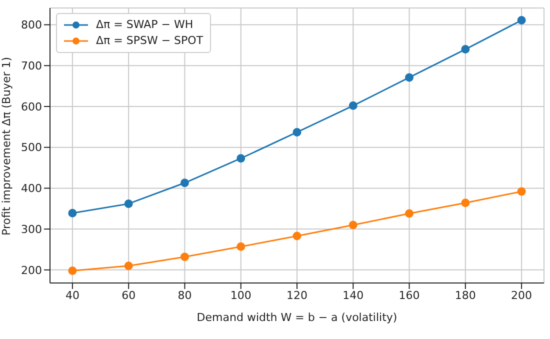 Image resolution: width=550 pixels, height=339 pixels. I want to click on x-tick-label: 140, so click(353, 295).